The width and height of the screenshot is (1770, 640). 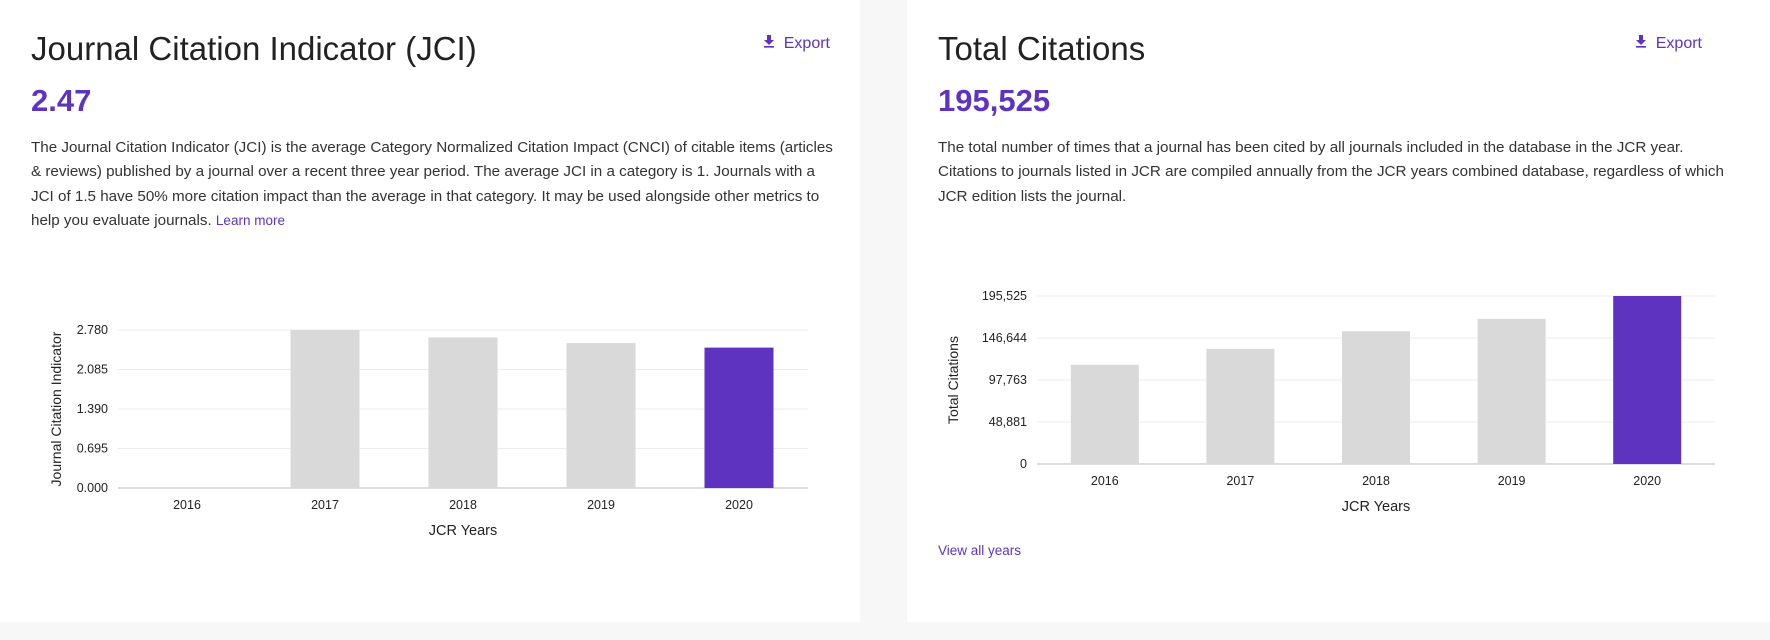 What do you see at coordinates (1004, 296) in the screenshot?
I see `y-tick-label: 195,525` at bounding box center [1004, 296].